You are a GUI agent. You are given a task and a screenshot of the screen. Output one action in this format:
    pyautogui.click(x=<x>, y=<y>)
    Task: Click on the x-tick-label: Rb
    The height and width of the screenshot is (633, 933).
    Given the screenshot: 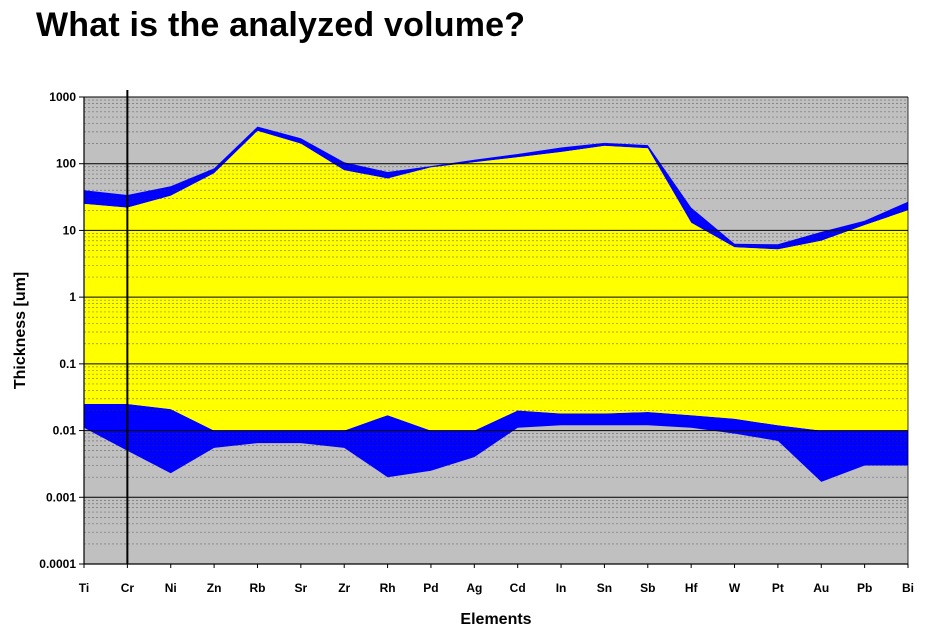 What is the action you would take?
    pyautogui.click(x=257, y=588)
    